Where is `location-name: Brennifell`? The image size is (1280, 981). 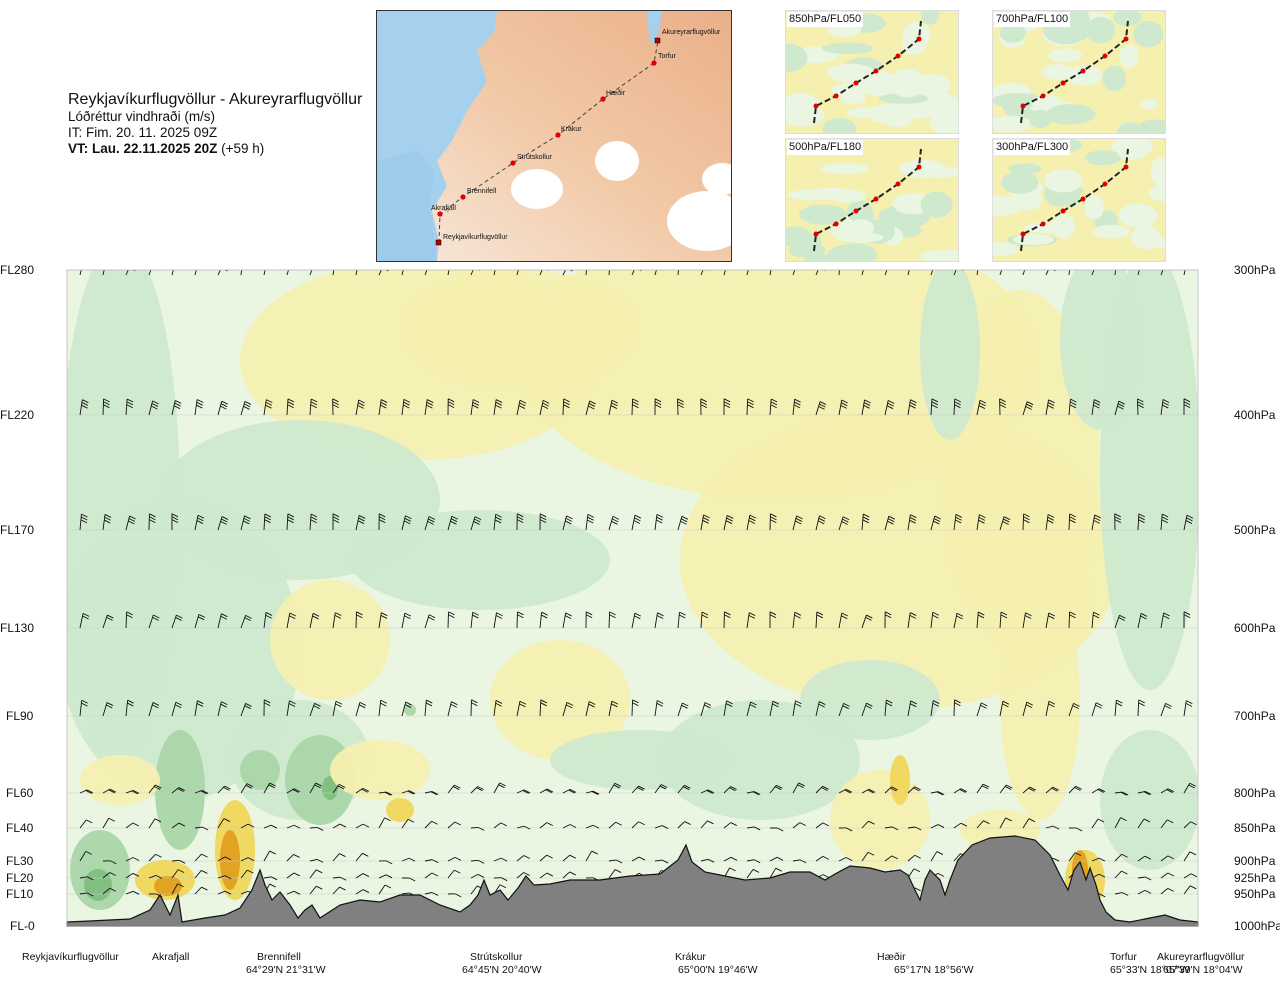
location-name: Brennifell is located at coordinates (279, 957).